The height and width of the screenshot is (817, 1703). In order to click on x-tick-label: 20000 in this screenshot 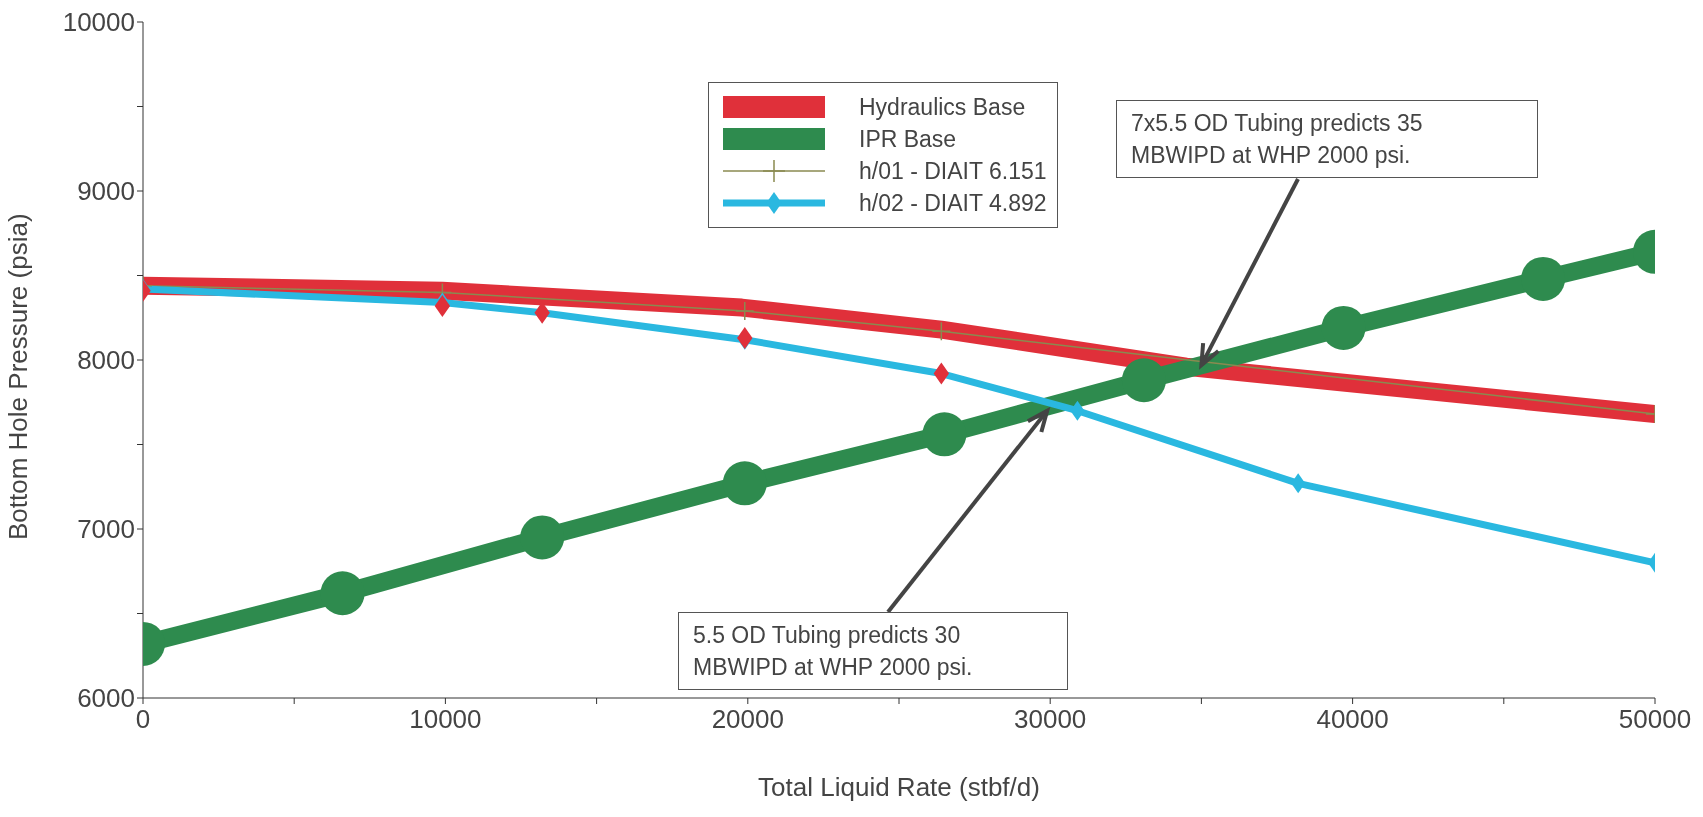, I will do `click(747, 719)`.